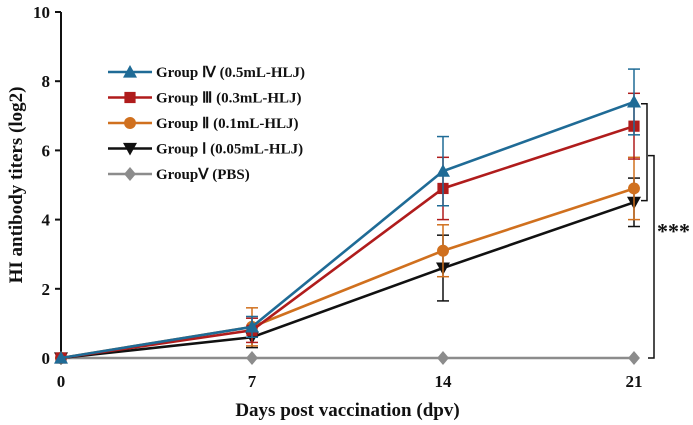 Image resolution: width=693 pixels, height=425 pixels. I want to click on y-ticks: 0 2 4 6 8 10, so click(47, 185).